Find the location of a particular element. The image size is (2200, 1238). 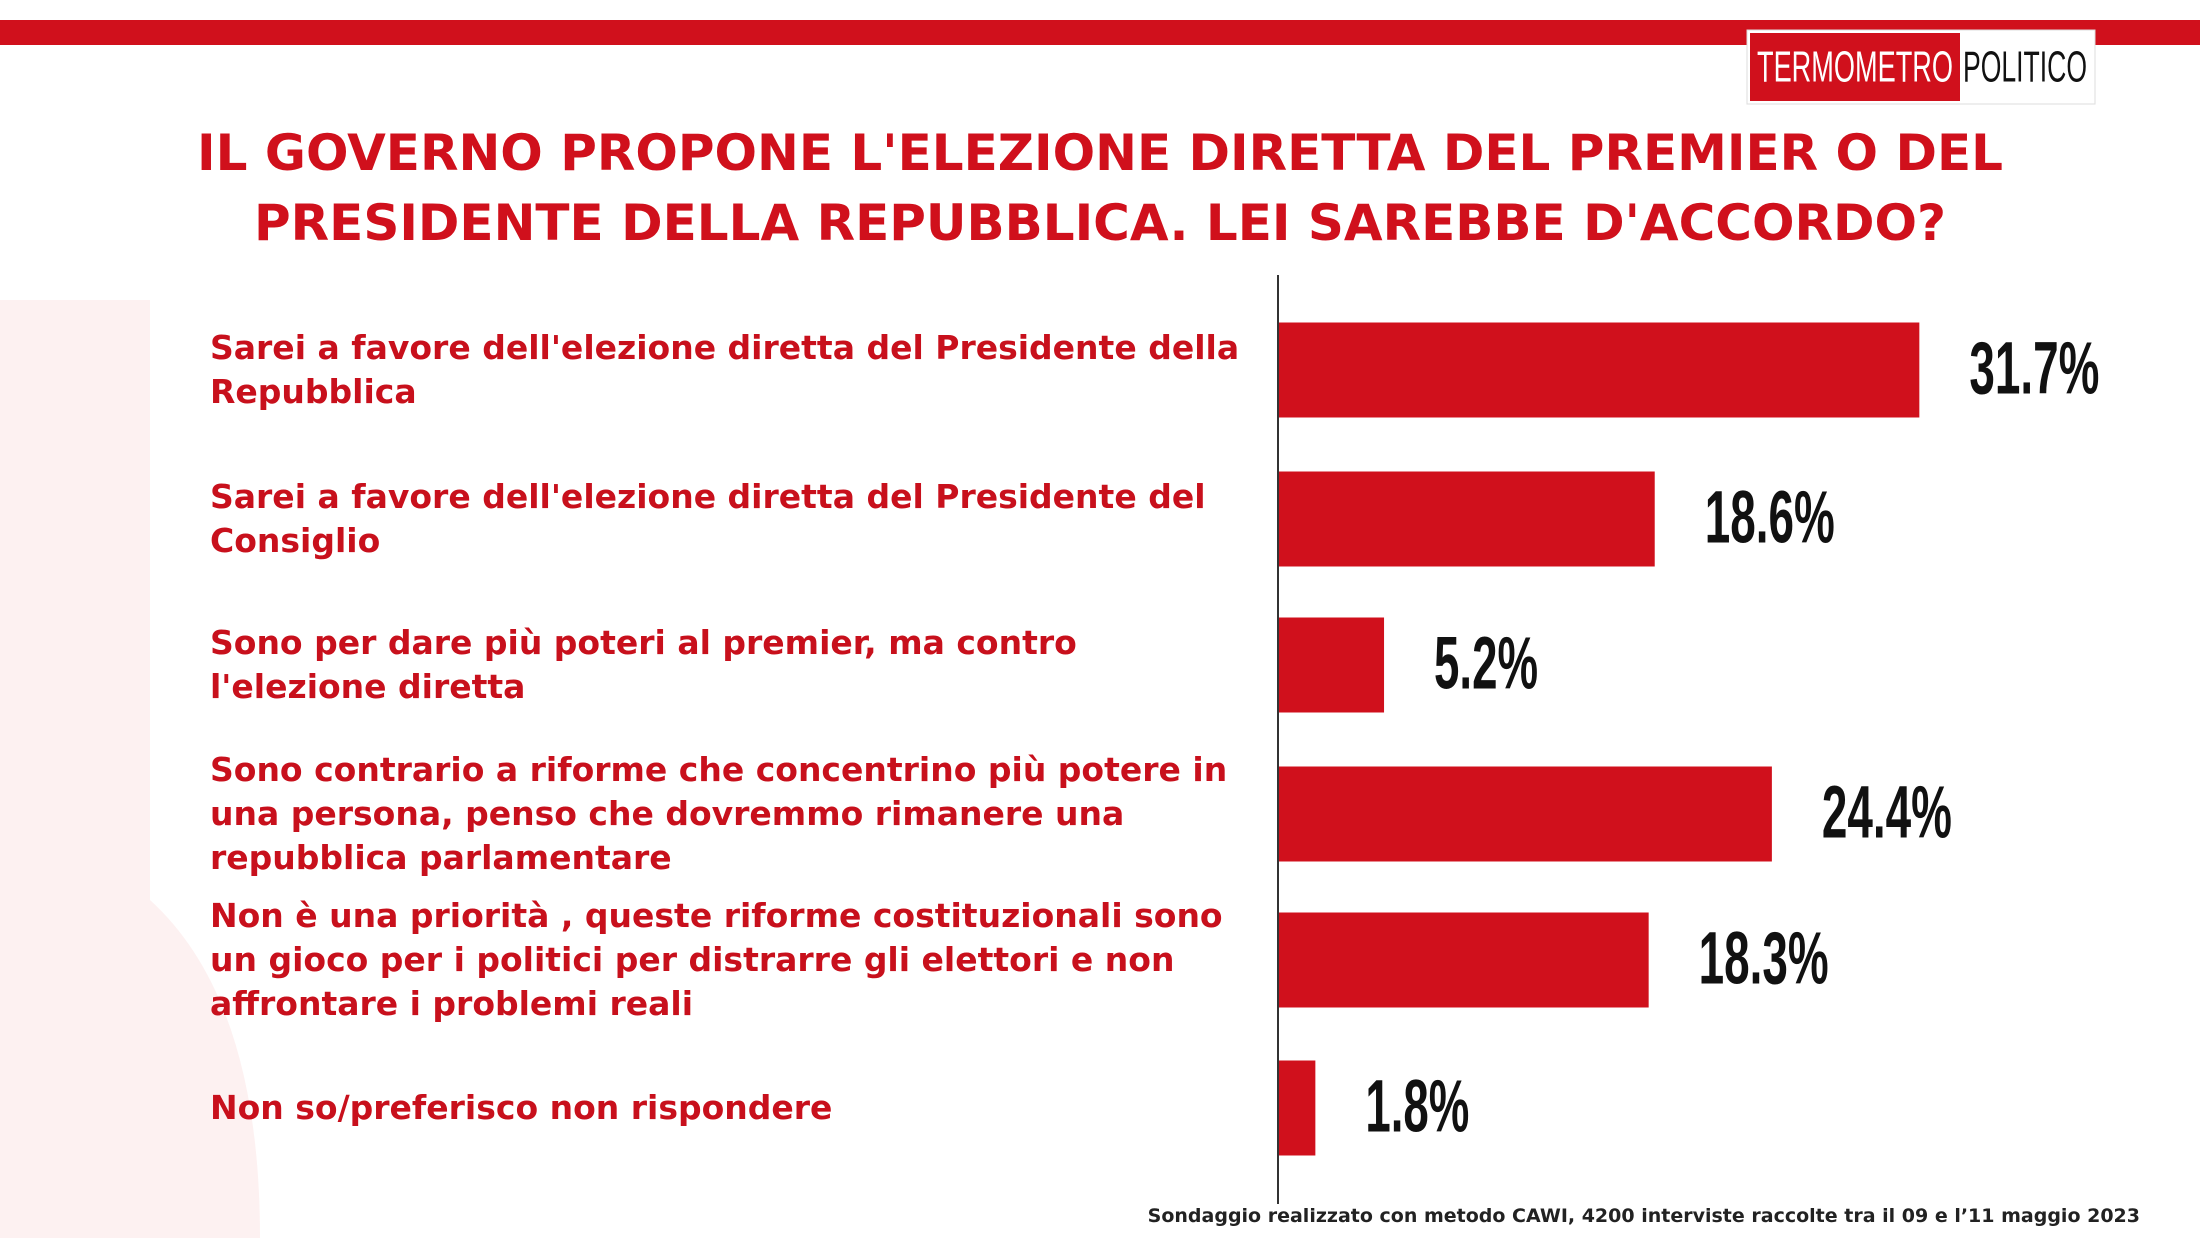

logo-red is located at coordinates (1855, 67).